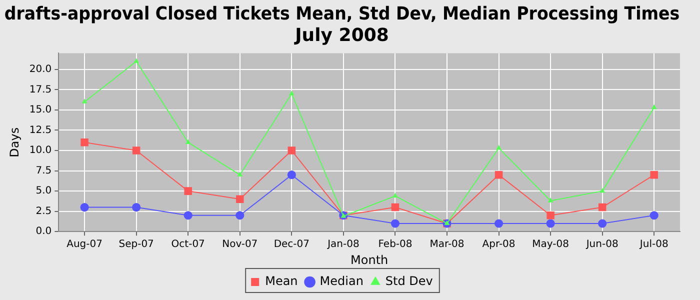 This screenshot has height=300, width=700. Describe the element at coordinates (44, 211) in the screenshot. I see `y-tick-label: 2.5` at that location.